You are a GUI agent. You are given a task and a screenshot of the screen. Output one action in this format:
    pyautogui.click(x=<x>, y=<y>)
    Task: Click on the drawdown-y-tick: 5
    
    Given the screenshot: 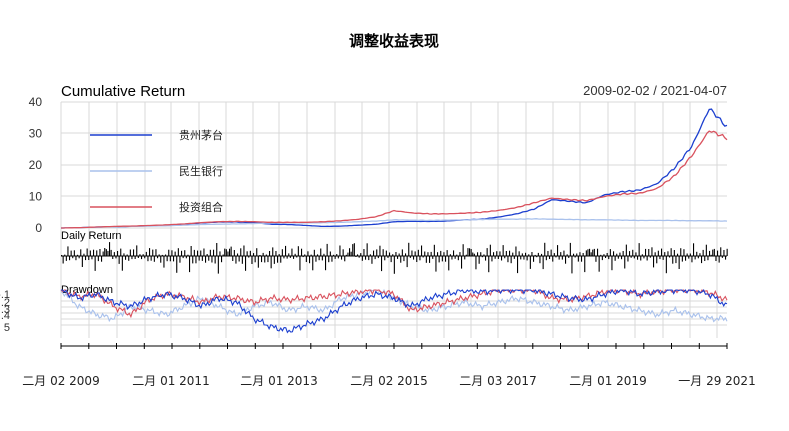 What is the action you would take?
    pyautogui.click(x=7, y=328)
    